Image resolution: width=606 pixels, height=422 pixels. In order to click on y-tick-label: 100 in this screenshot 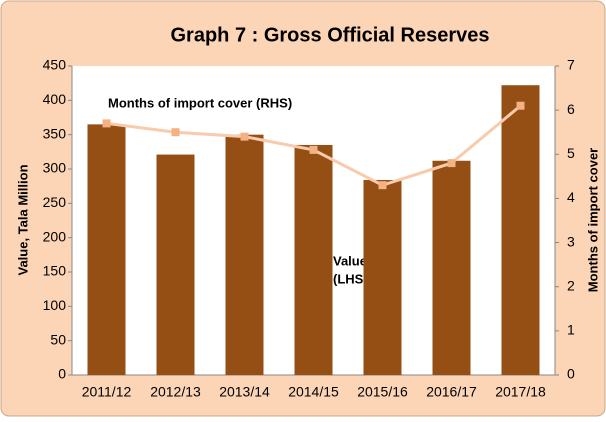, I will do `click(55, 305)`.